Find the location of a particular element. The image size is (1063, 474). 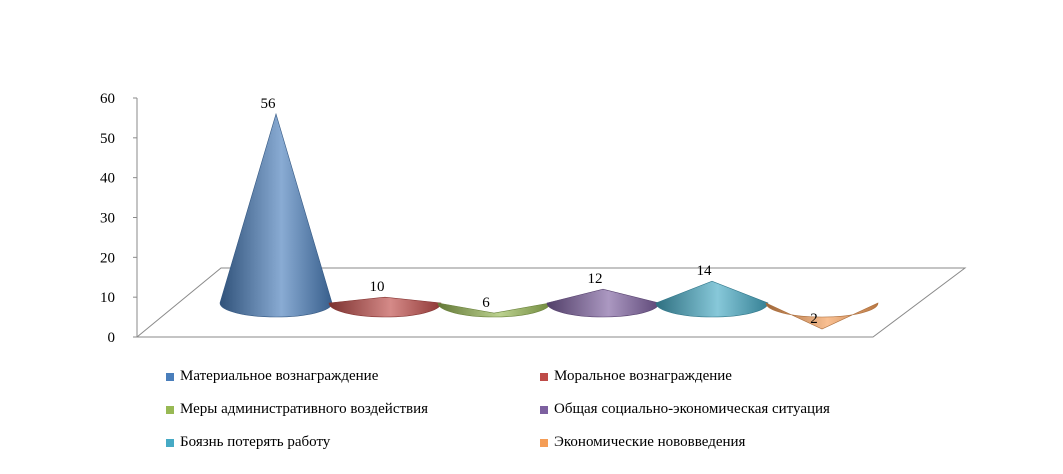

legend-item: Моральное вознаграждение is located at coordinates (636, 376).